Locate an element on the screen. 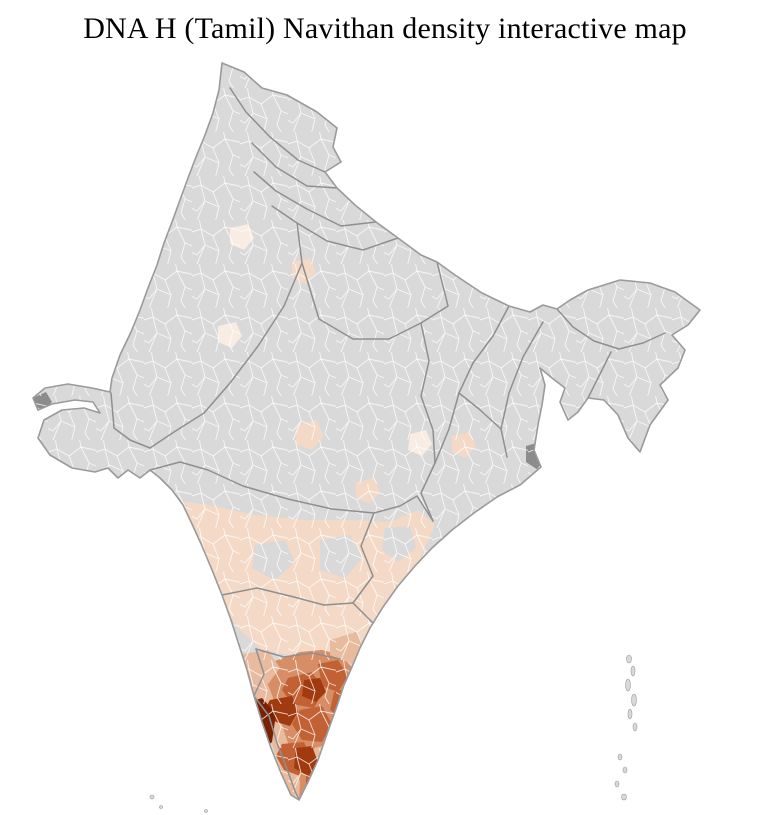 The image size is (770, 815). lakshadweep-islands is located at coordinates (178, 803).